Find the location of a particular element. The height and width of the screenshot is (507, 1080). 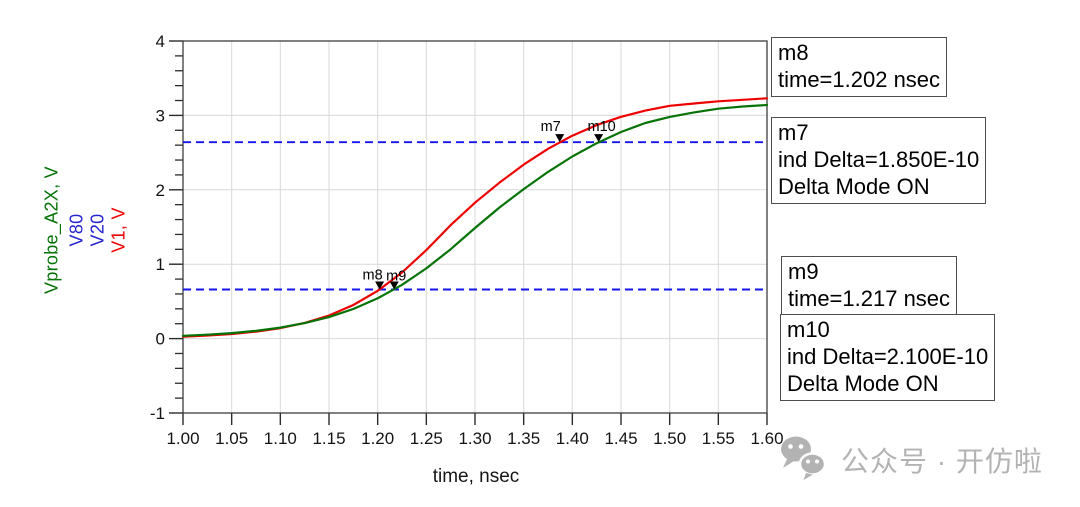

marker-readout-m9: m9 time=1.217 nsec is located at coordinates (869, 286).